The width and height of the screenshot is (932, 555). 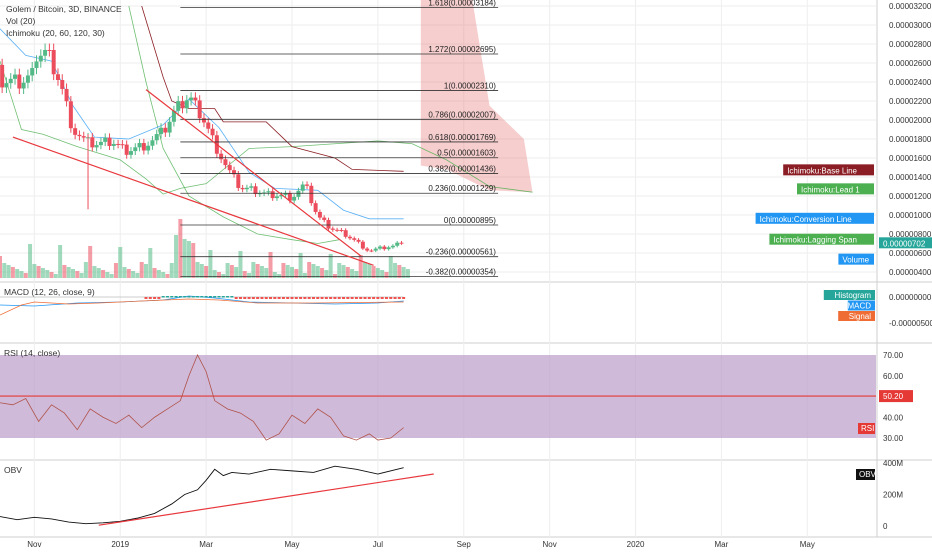 What do you see at coordinates (910, 215) in the screenshot?
I see `price-tick-label: 0.00001000` at bounding box center [910, 215].